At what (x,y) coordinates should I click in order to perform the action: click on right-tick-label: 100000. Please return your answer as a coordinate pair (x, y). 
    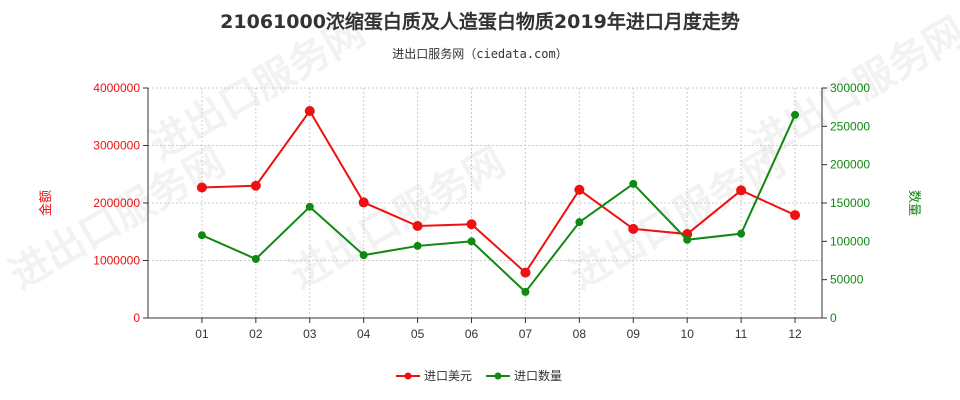
    Looking at the image, I should click on (850, 241).